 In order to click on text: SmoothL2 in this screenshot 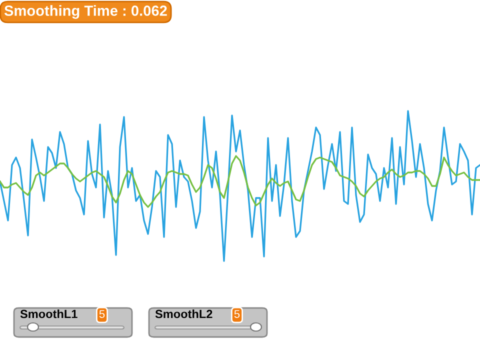, I will do `click(183, 313)`.